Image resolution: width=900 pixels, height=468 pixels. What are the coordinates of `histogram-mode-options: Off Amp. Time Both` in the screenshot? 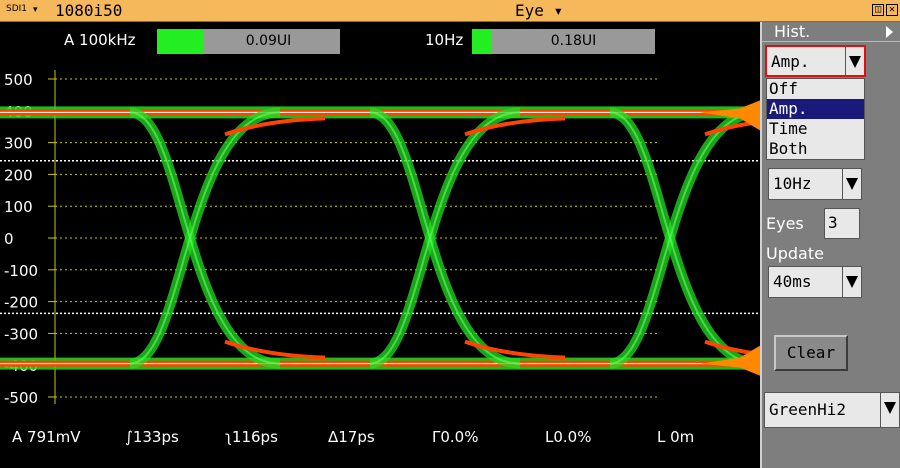 It's located at (815, 119).